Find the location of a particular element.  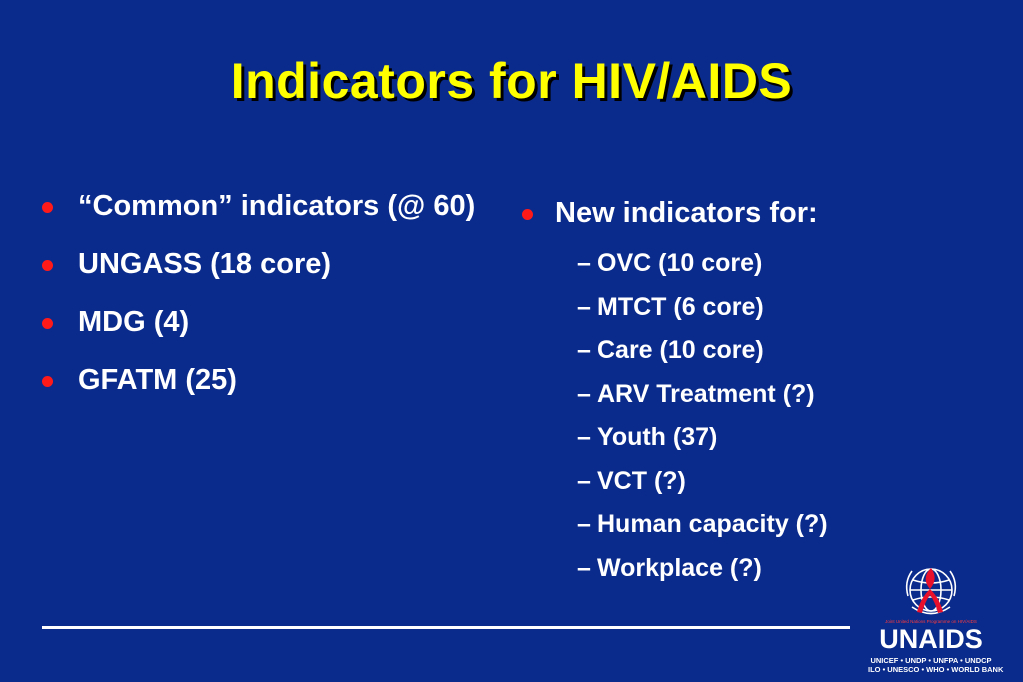

bullet-ungass: UNGASS (18 core) is located at coordinates (275, 264).